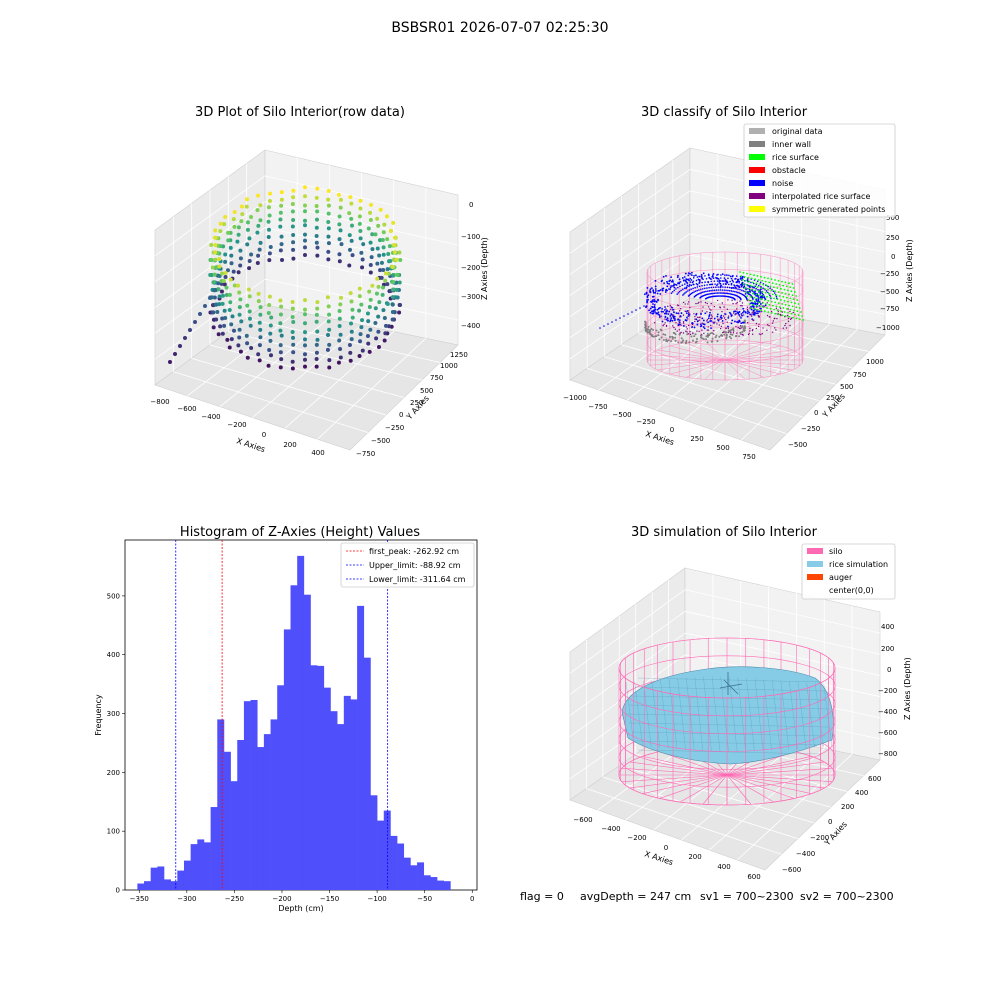  Describe the element at coordinates (757, 144) in the screenshot. I see `legend-swatch-inner-wall` at that location.